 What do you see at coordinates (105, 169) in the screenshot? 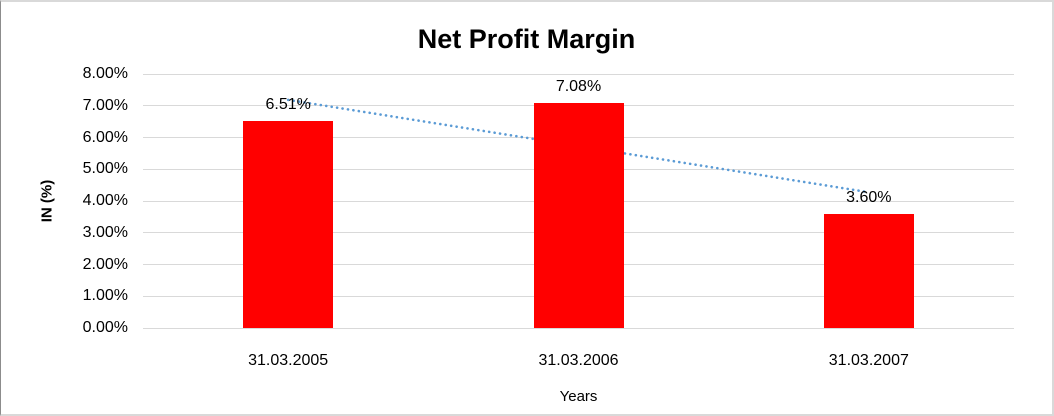
I see `y-tick-label: 5.00%` at bounding box center [105, 169].